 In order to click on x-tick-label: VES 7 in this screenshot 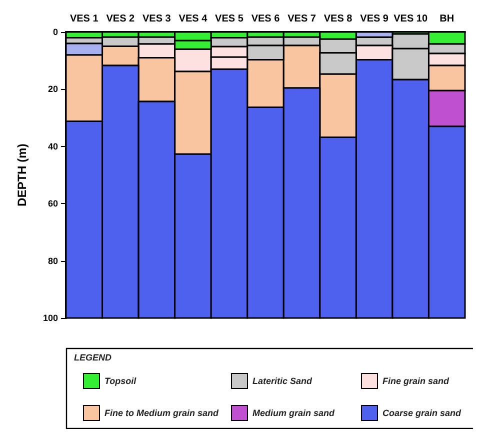, I will do `click(302, 19)`.